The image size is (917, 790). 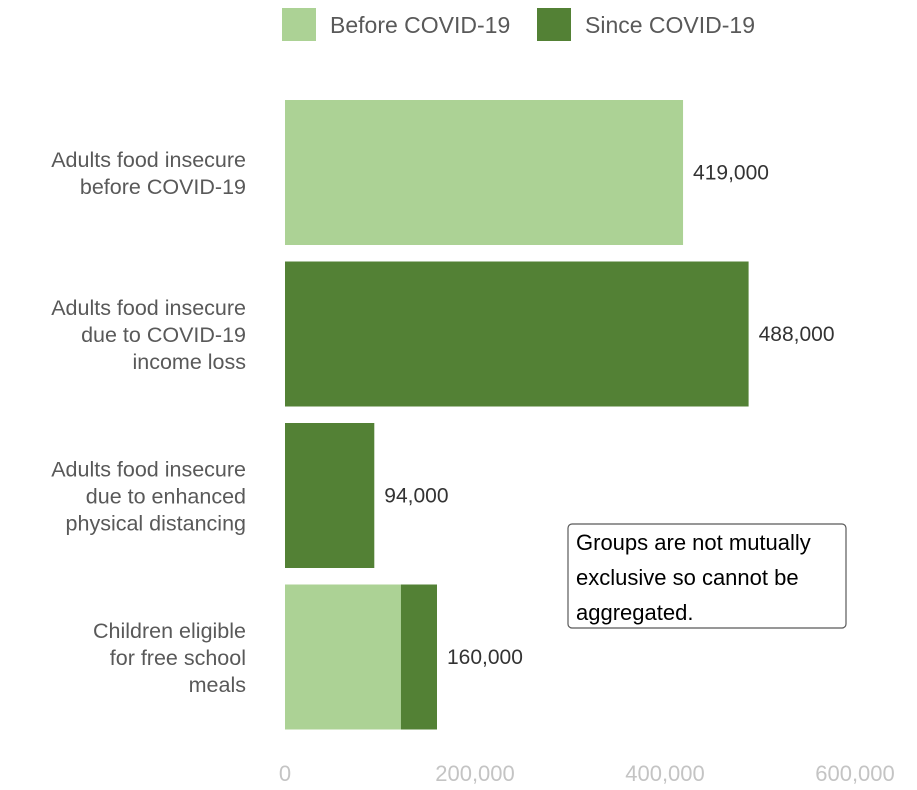 I want to click on category-label: physical distancing, so click(x=156, y=524).